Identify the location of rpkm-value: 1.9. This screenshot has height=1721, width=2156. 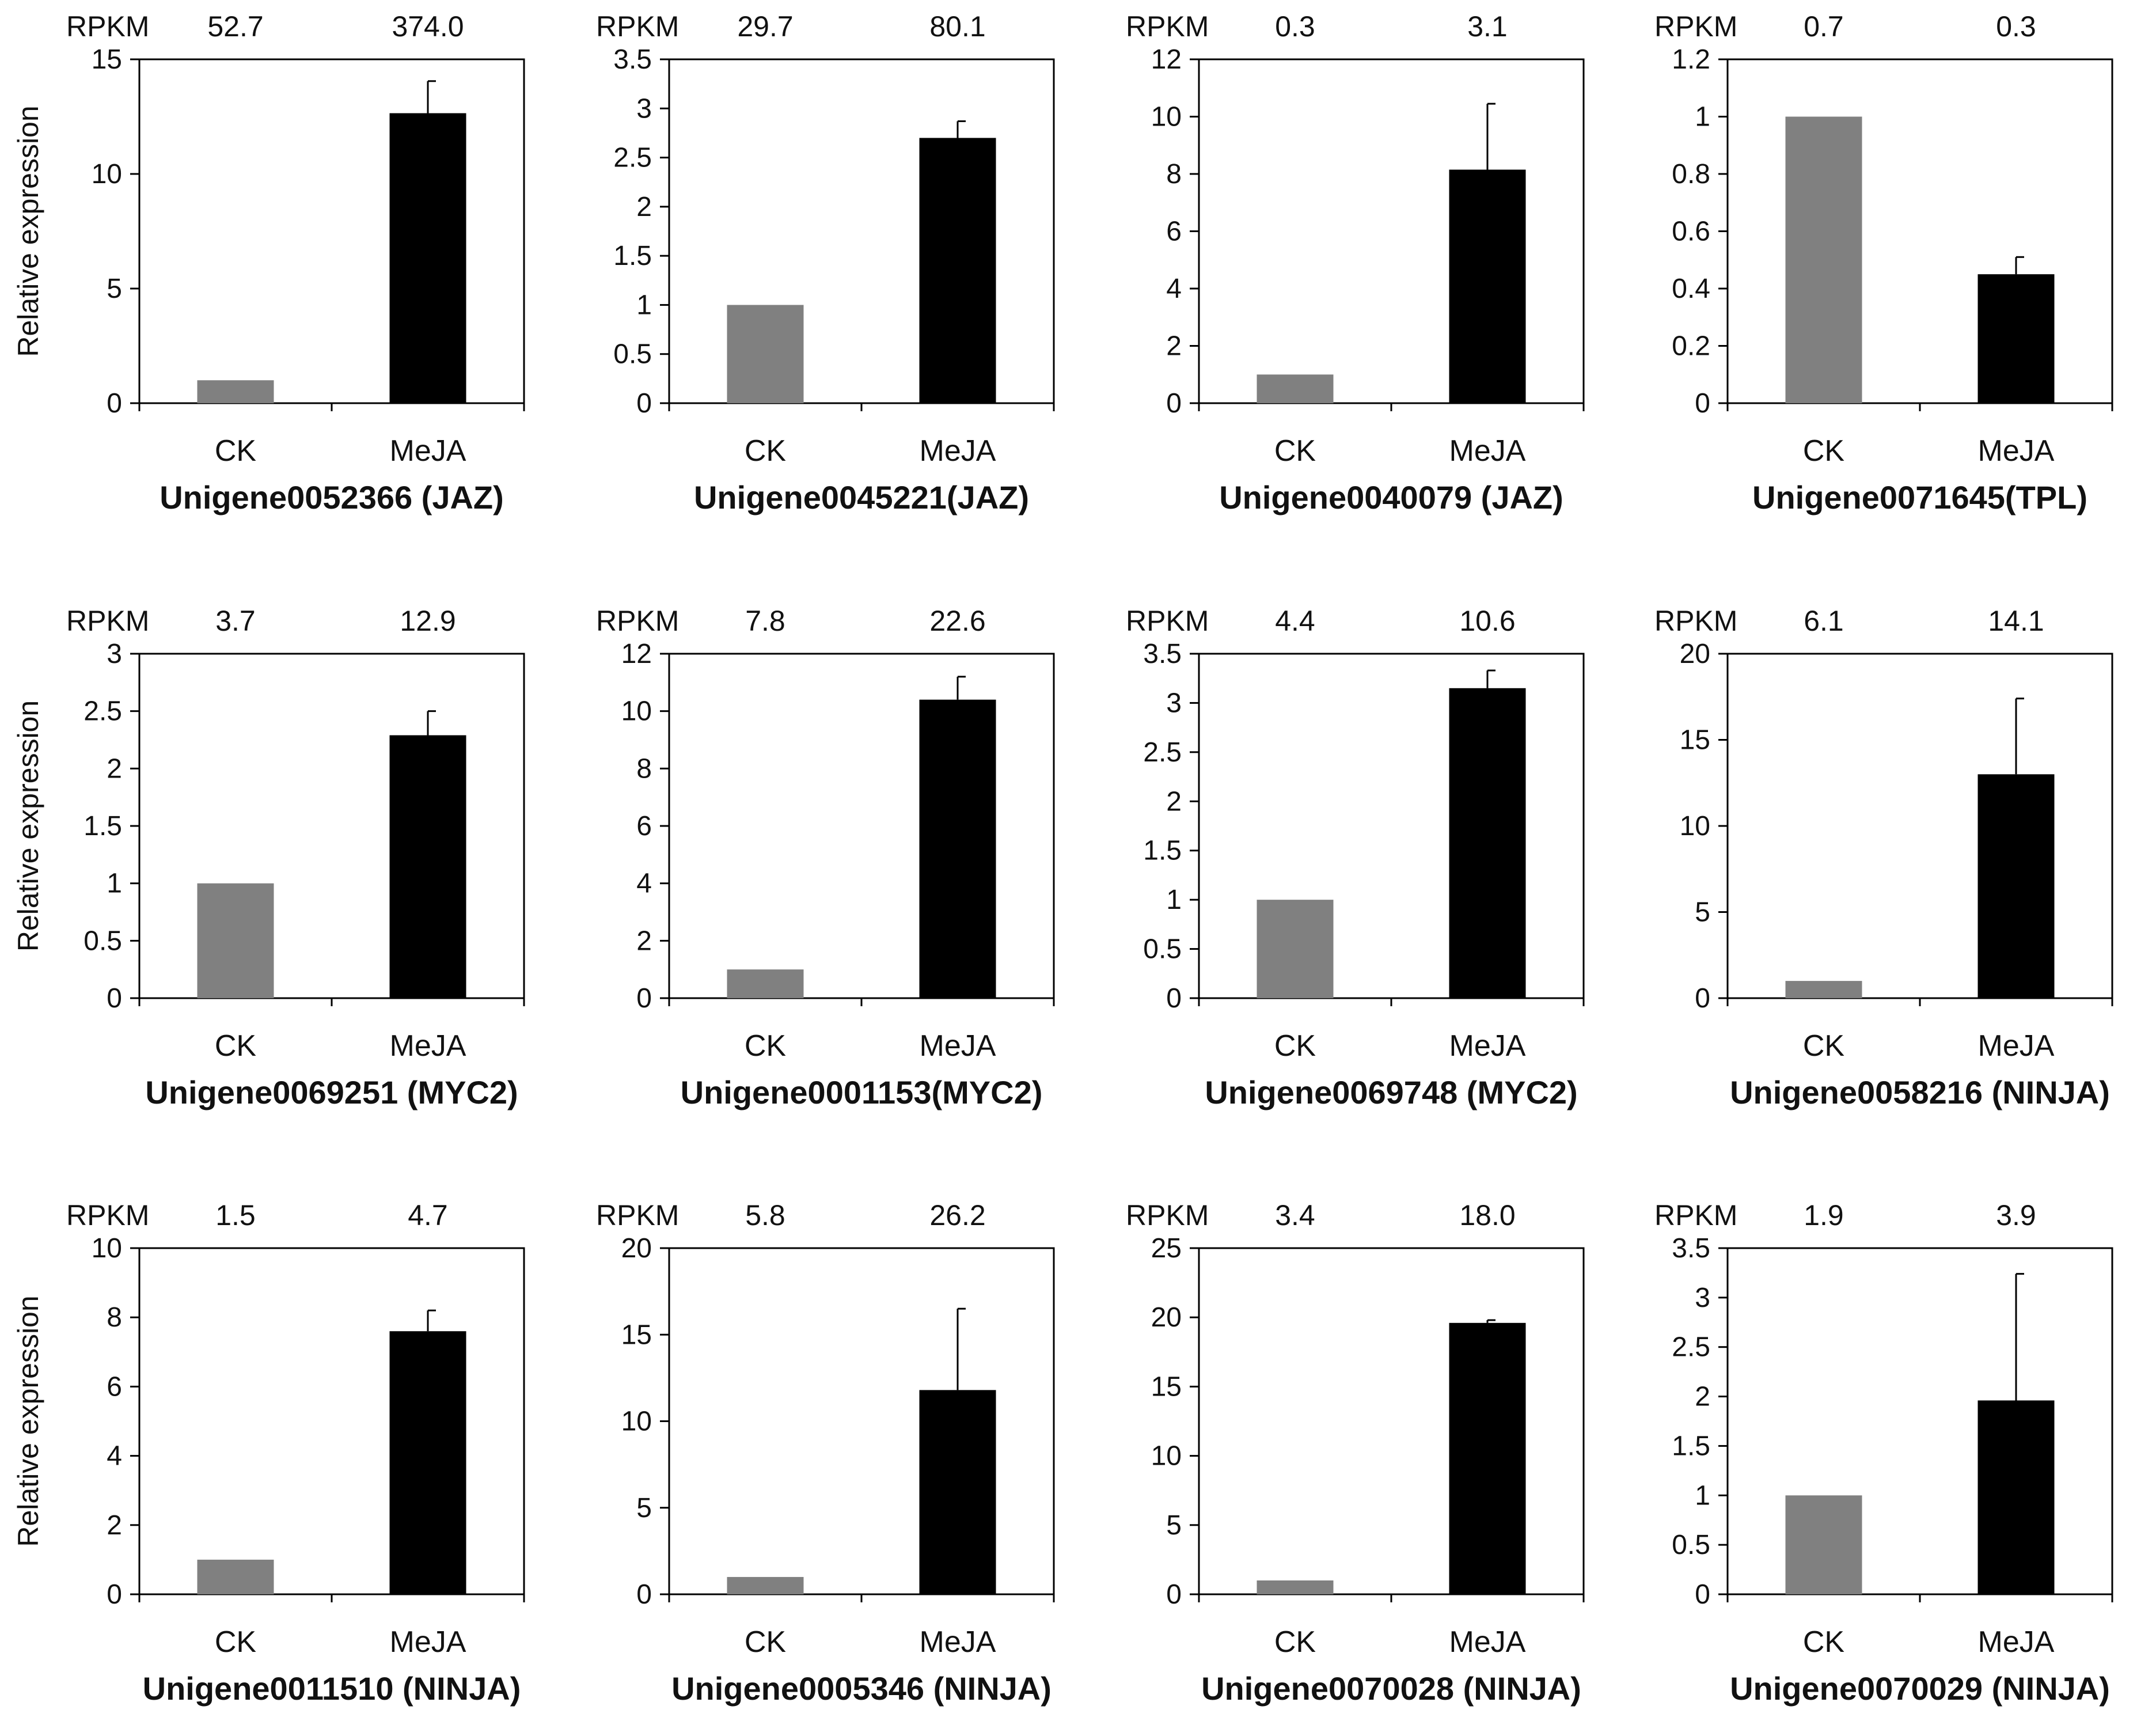
(1824, 1215).